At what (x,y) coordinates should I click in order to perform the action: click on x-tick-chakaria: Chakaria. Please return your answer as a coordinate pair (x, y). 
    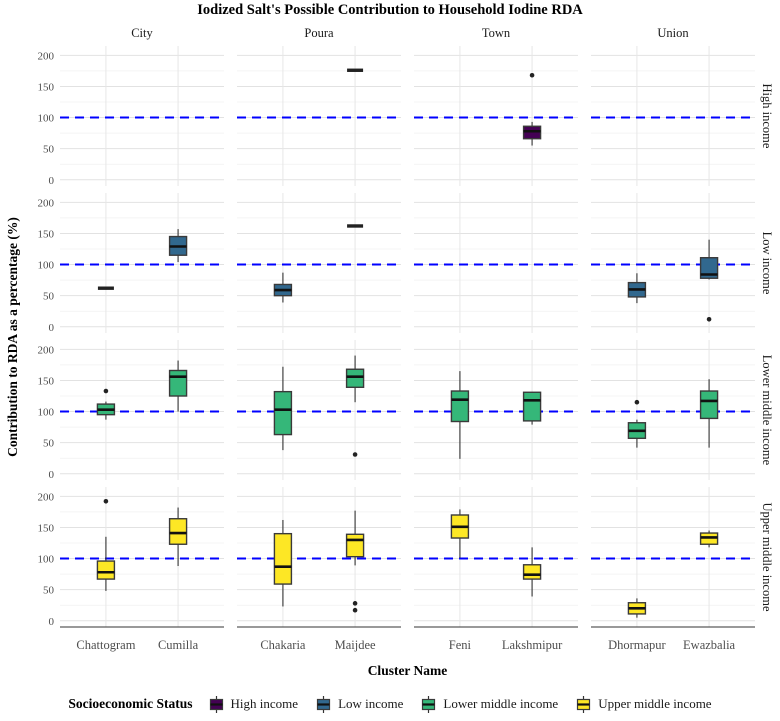
    Looking at the image, I should click on (283, 645).